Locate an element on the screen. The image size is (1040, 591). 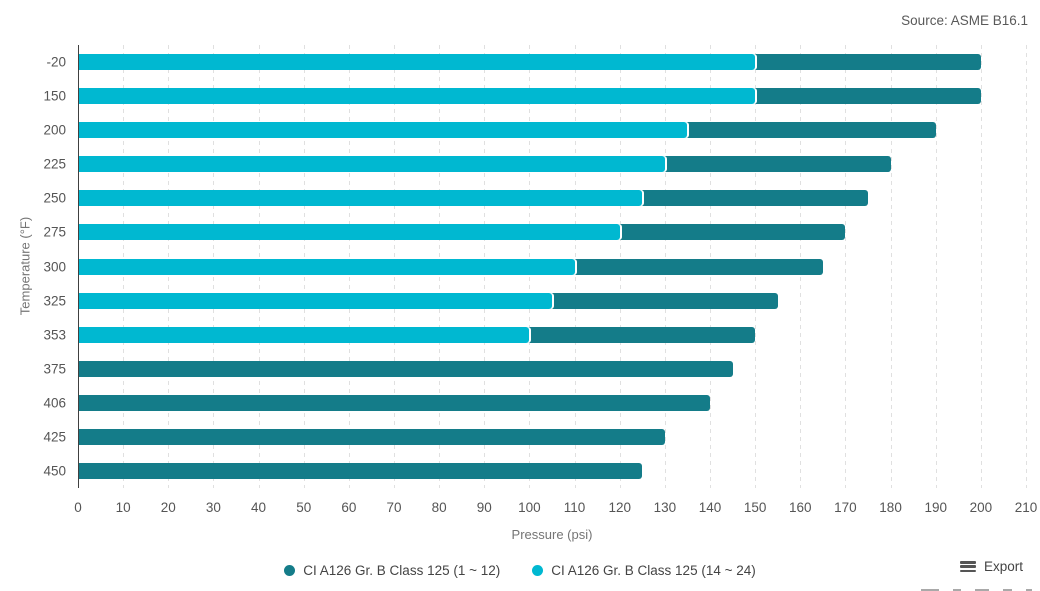
bar-series-2--20 is located at coordinates (417, 62).